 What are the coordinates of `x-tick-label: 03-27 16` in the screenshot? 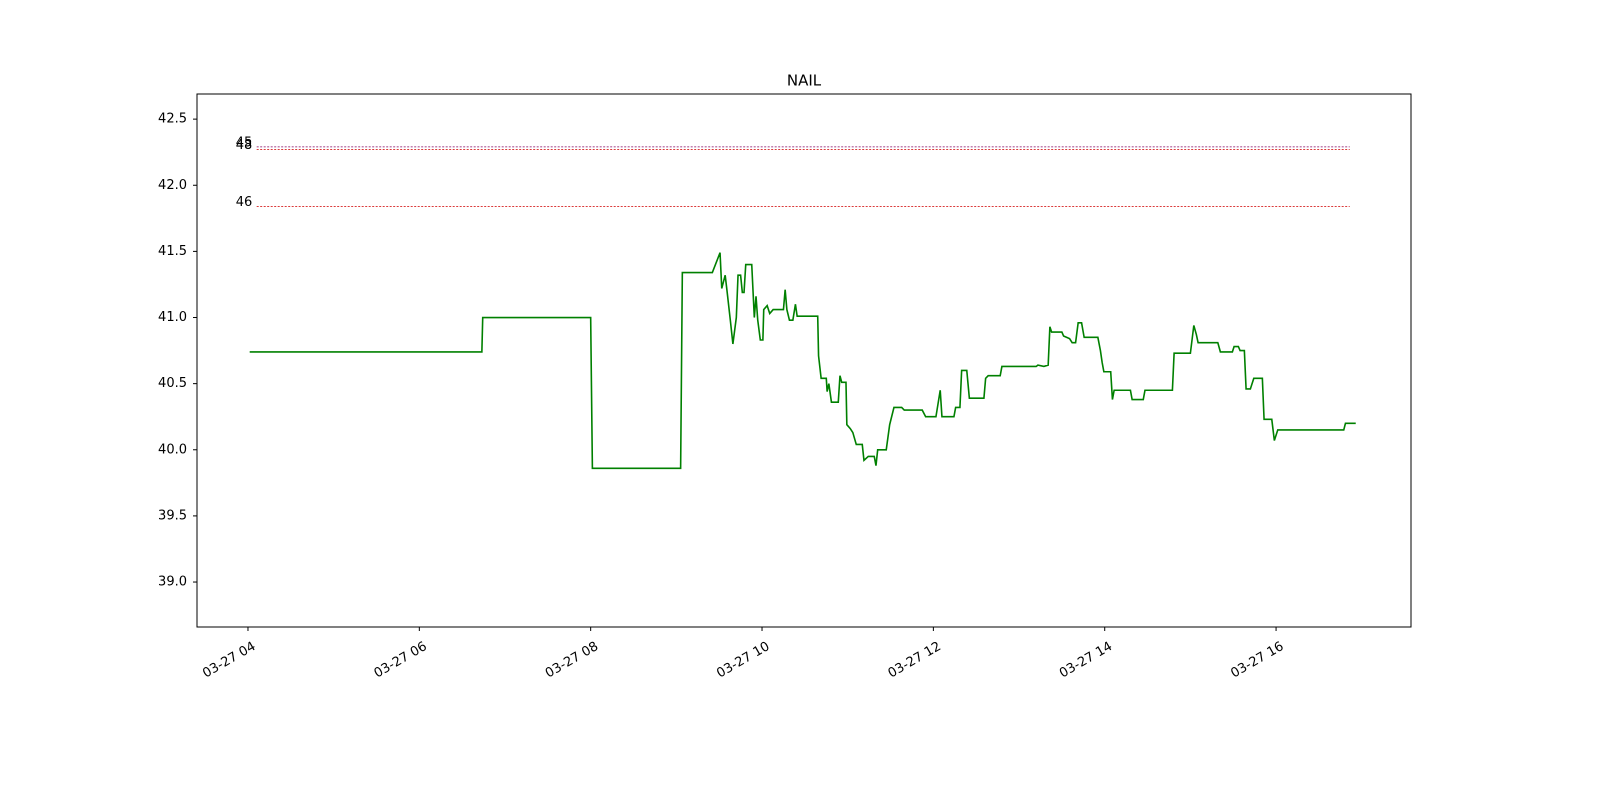 It's located at (1257, 660).